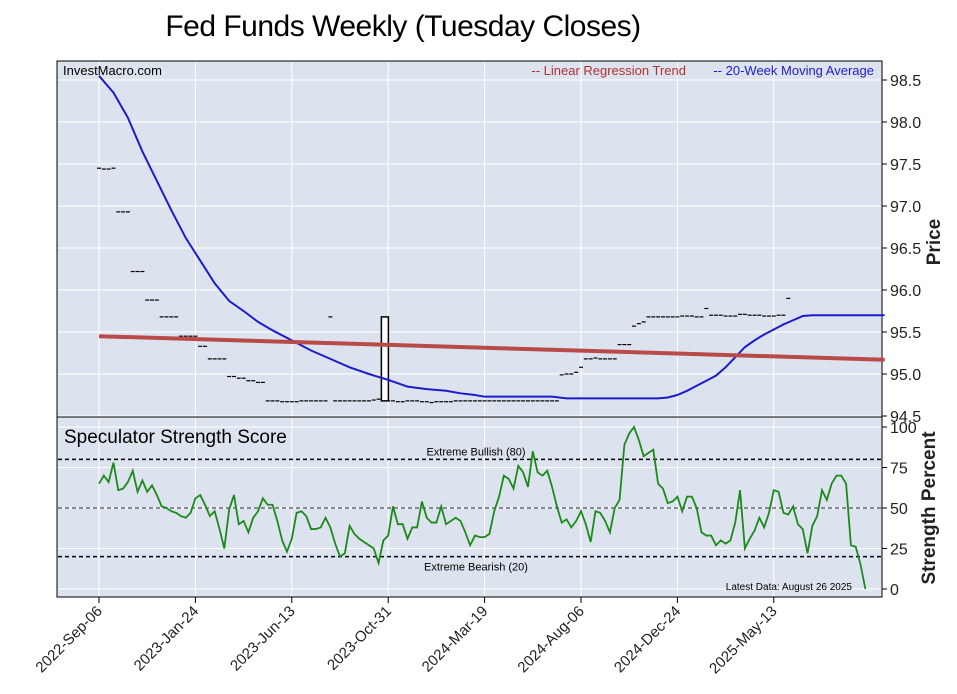 This screenshot has height=694, width=957. What do you see at coordinates (491, 348) in the screenshot?
I see `regression-trend-line` at bounding box center [491, 348].